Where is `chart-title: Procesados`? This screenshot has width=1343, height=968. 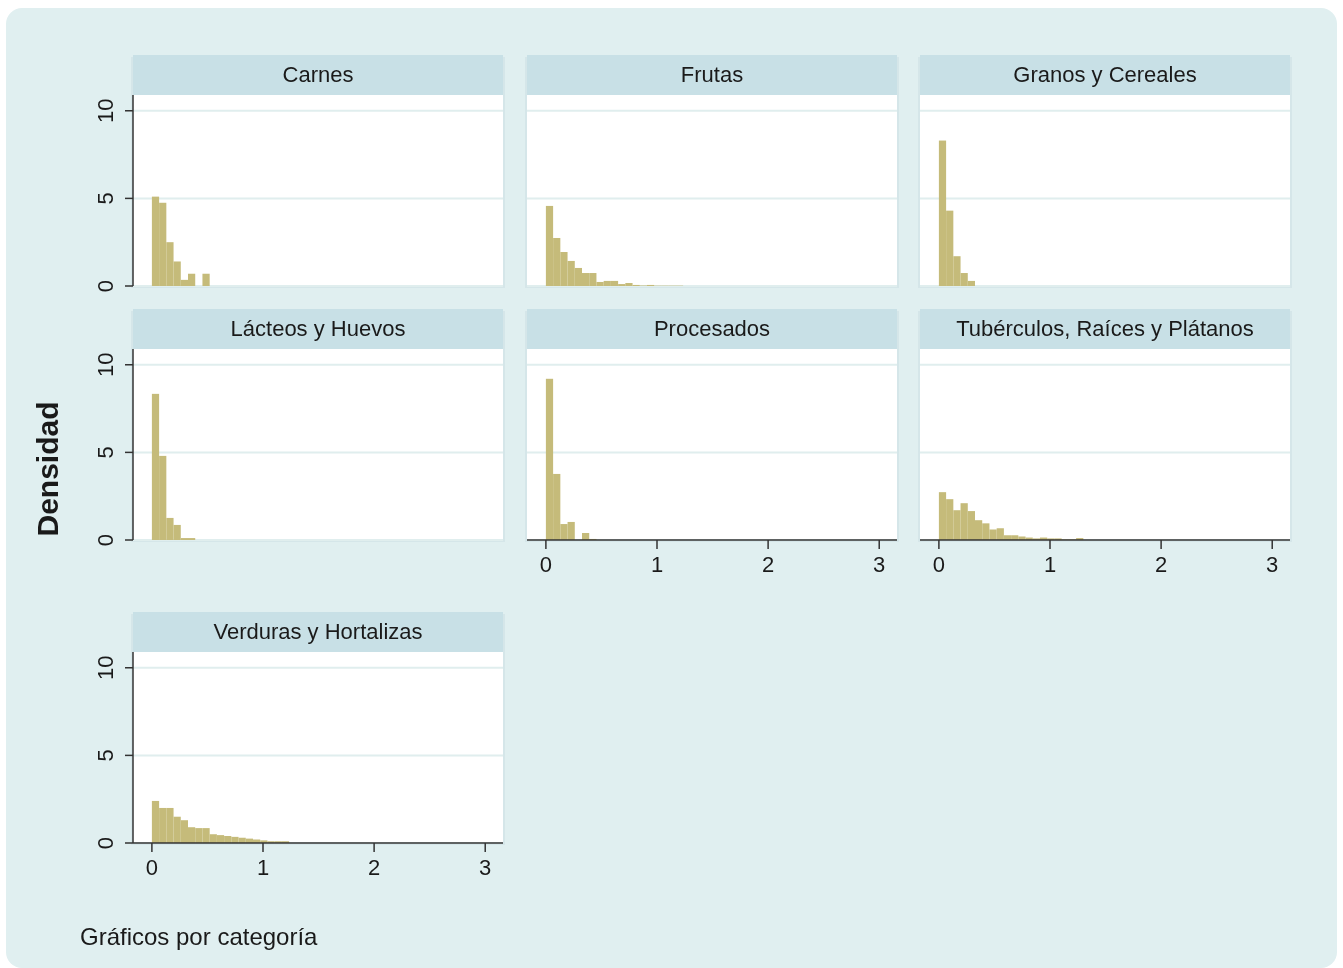 chart-title: Procesados is located at coordinates (712, 328).